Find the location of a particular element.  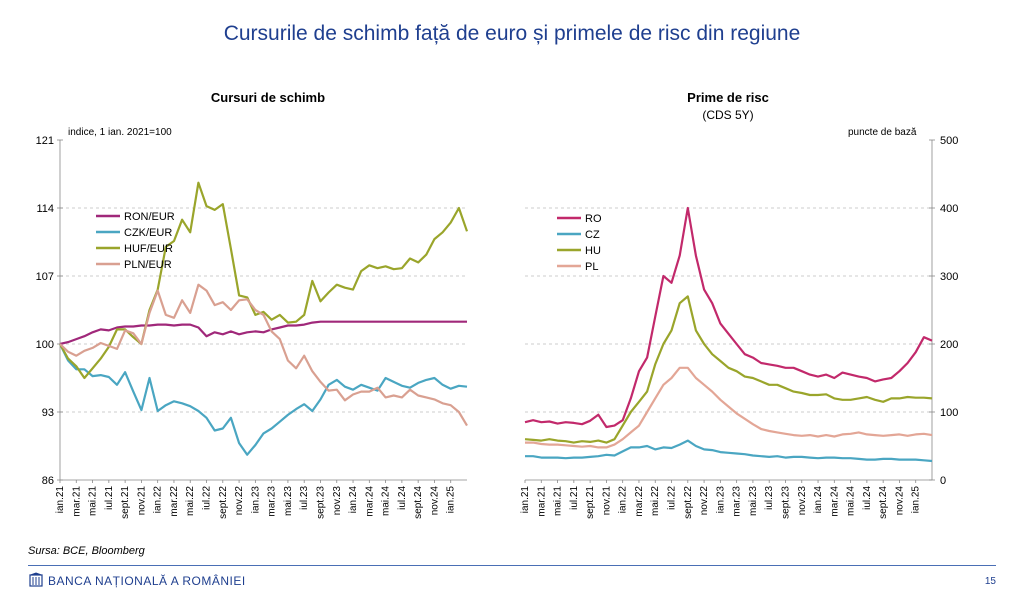

right-chart-subtitle: (CDS 5Y) is located at coordinates (728, 115).